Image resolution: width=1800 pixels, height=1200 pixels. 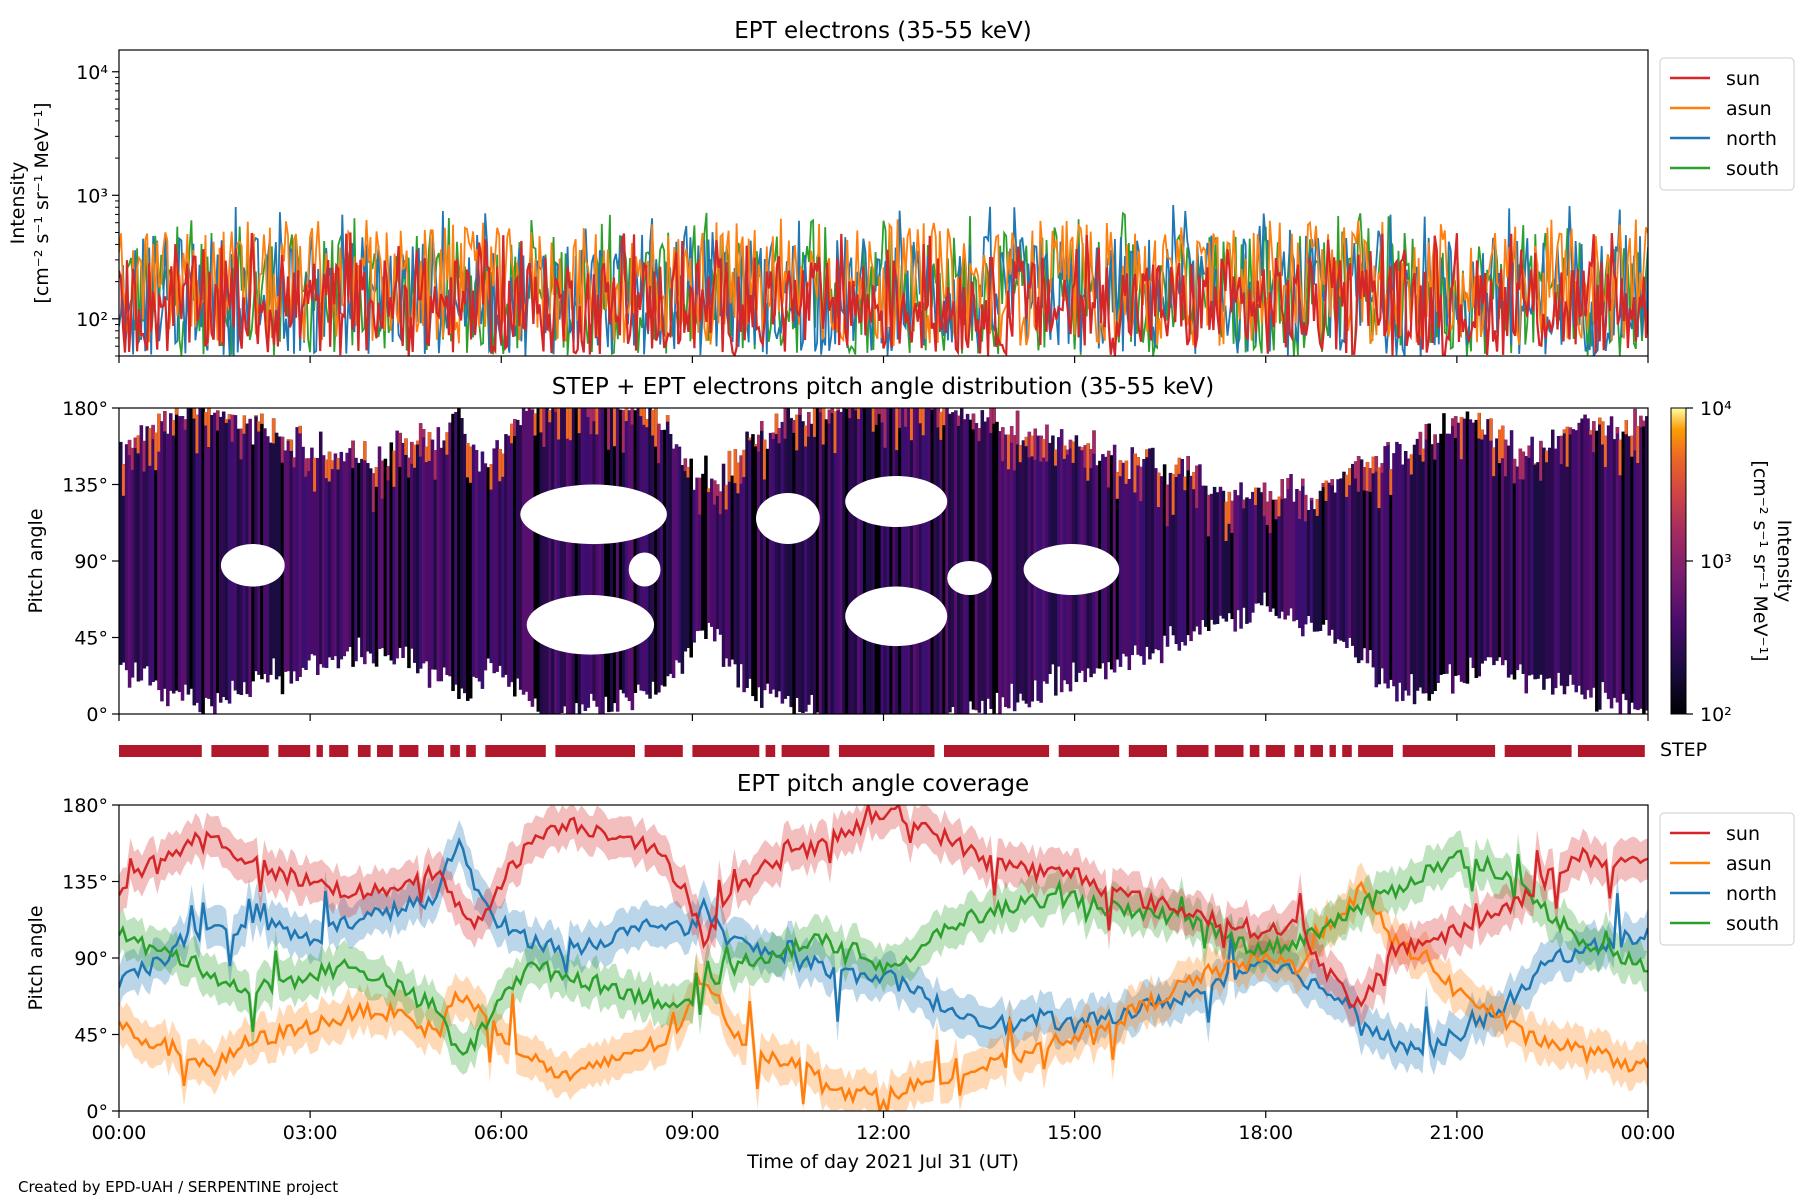 What do you see at coordinates (883, 717) in the screenshot?
I see `pad-xaxis` at bounding box center [883, 717].